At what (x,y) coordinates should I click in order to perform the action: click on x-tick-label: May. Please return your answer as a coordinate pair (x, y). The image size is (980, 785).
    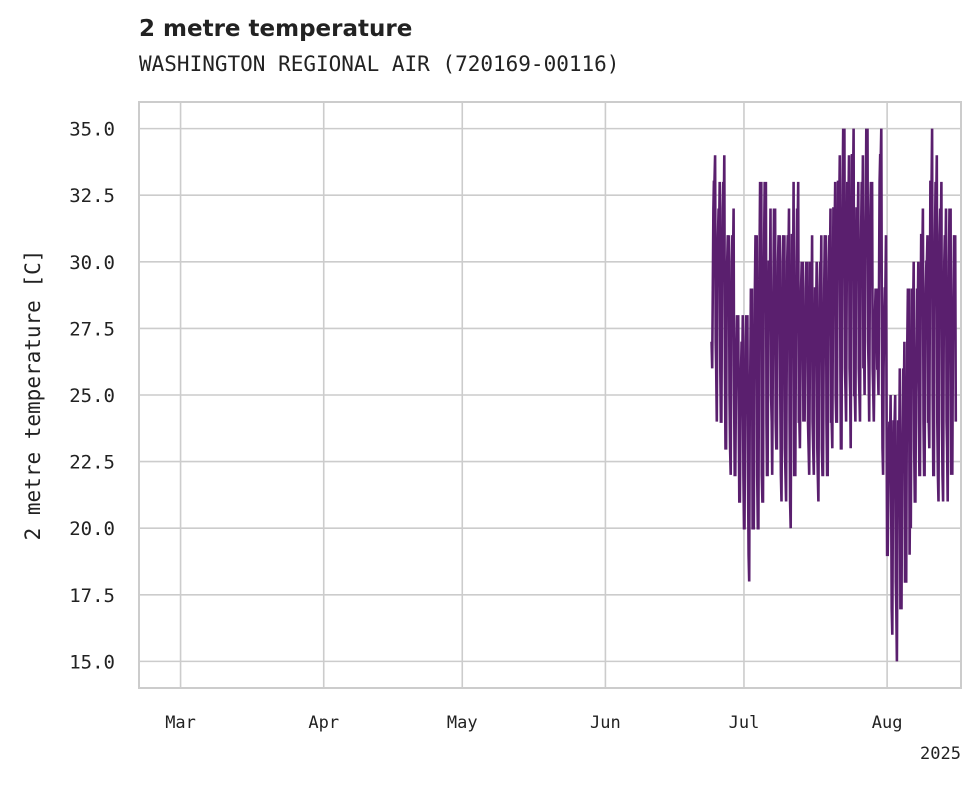
    Looking at the image, I should click on (462, 723).